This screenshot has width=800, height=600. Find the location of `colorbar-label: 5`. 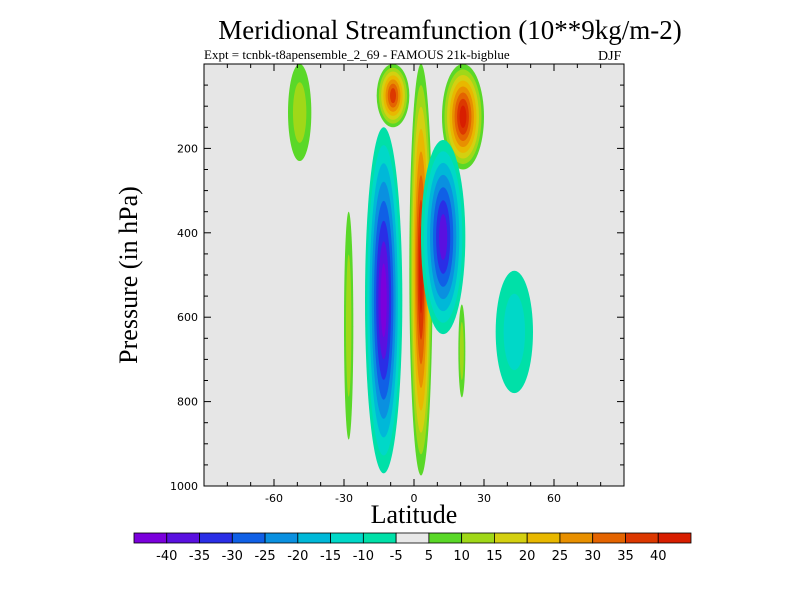

colorbar-label: 5 is located at coordinates (429, 556).